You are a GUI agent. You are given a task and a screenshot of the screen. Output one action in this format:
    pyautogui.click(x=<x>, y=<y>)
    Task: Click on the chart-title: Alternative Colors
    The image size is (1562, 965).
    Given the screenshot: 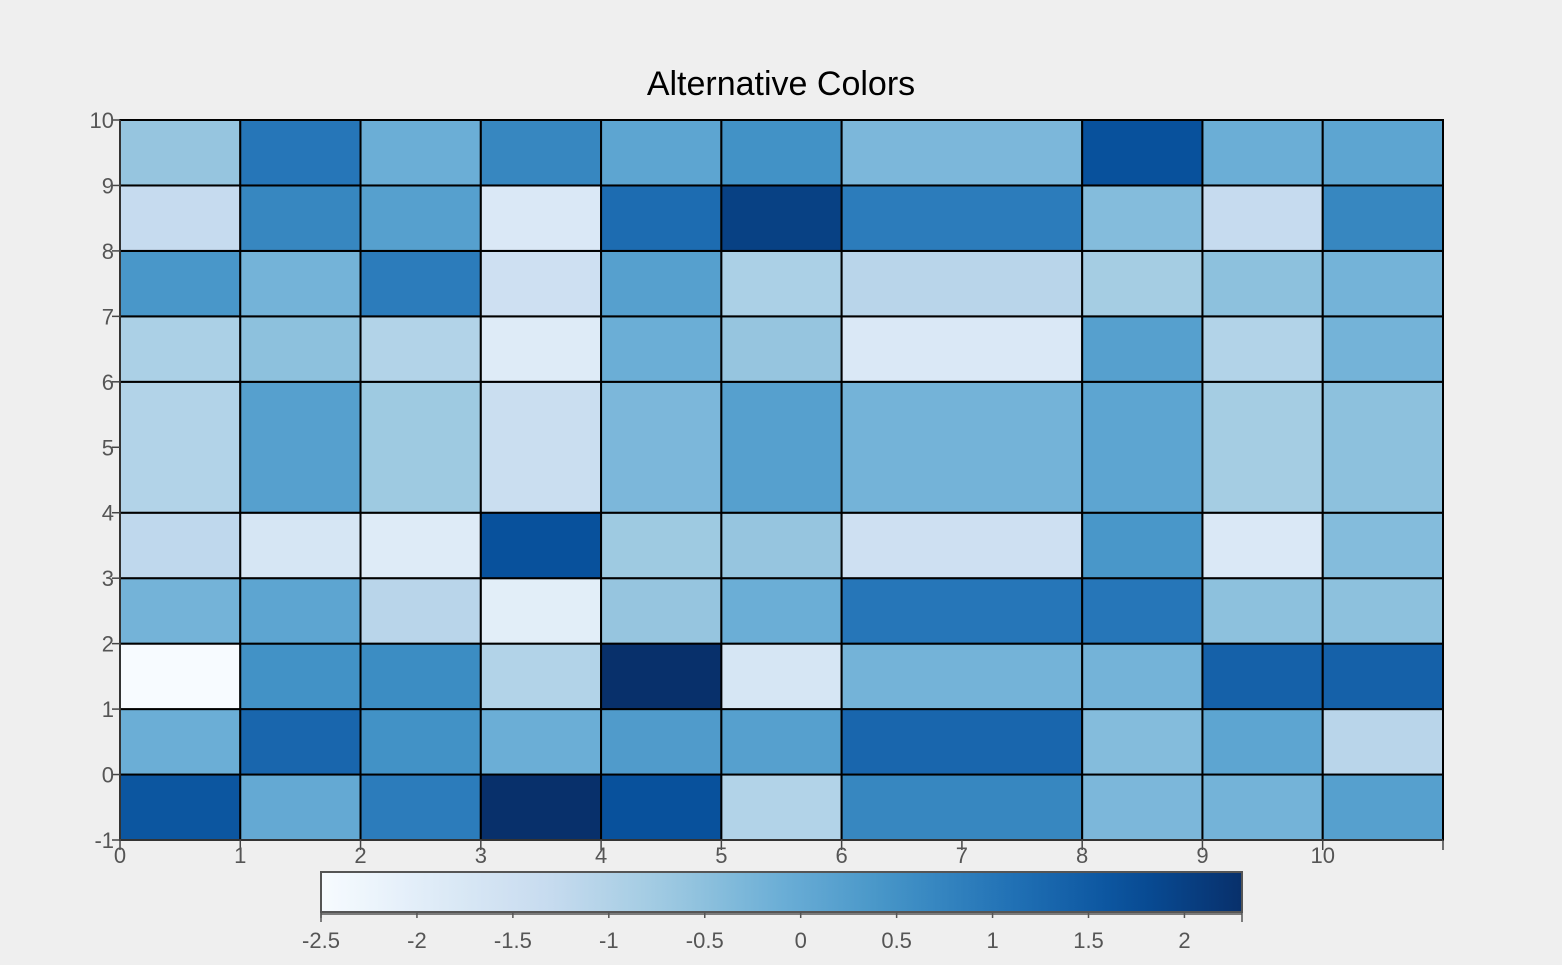 What is the action you would take?
    pyautogui.click(x=781, y=84)
    